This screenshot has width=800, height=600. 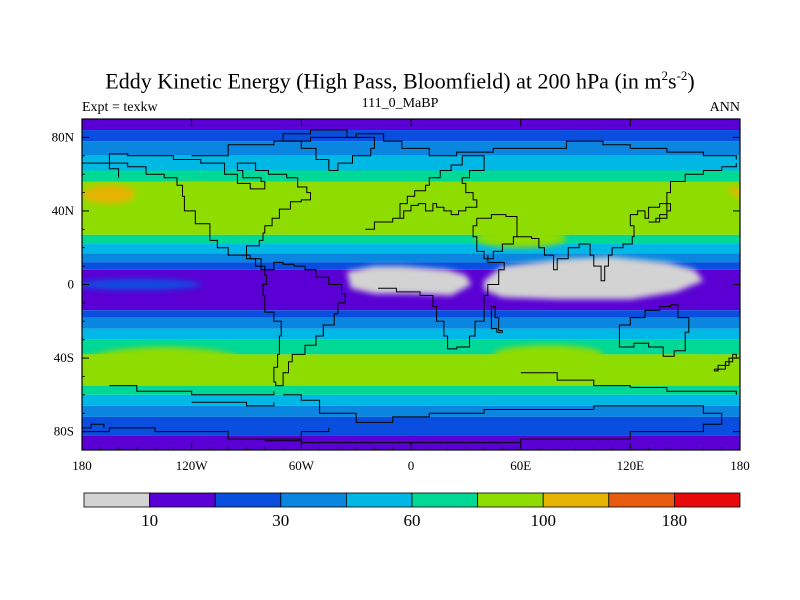 I want to click on x-tick-label-1: 120W, so click(x=192, y=465).